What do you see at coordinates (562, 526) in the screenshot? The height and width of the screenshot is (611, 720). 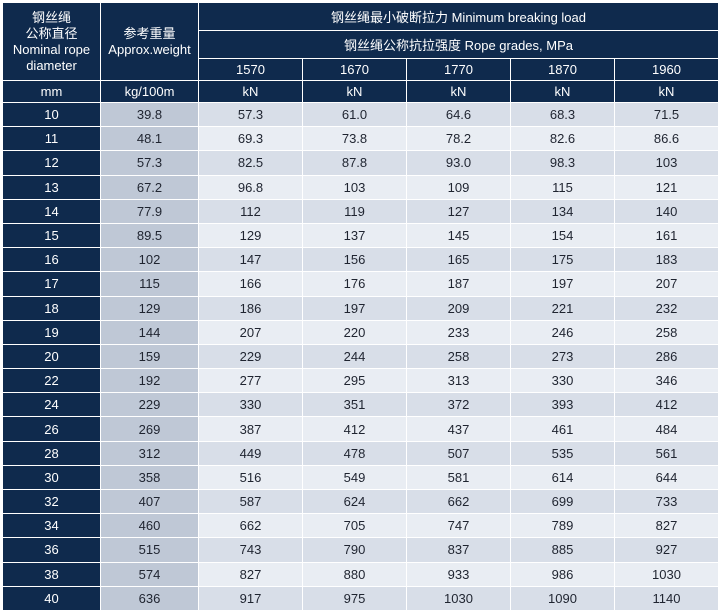 I see `breaking-load-cell: 789` at bounding box center [562, 526].